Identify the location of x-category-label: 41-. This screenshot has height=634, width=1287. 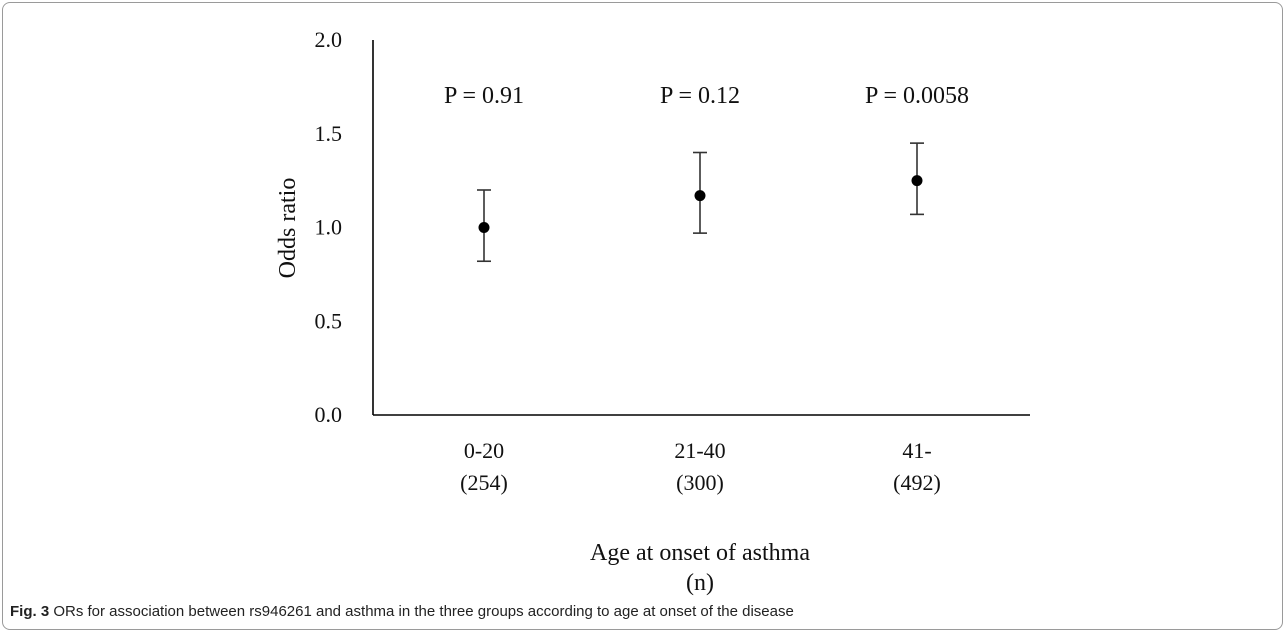
(916, 450).